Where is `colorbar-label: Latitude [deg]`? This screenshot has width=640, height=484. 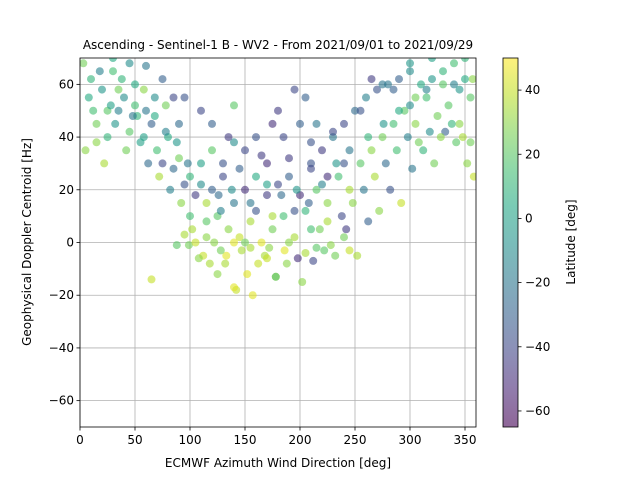 colorbar-label: Latitude [deg] is located at coordinates (571, 241).